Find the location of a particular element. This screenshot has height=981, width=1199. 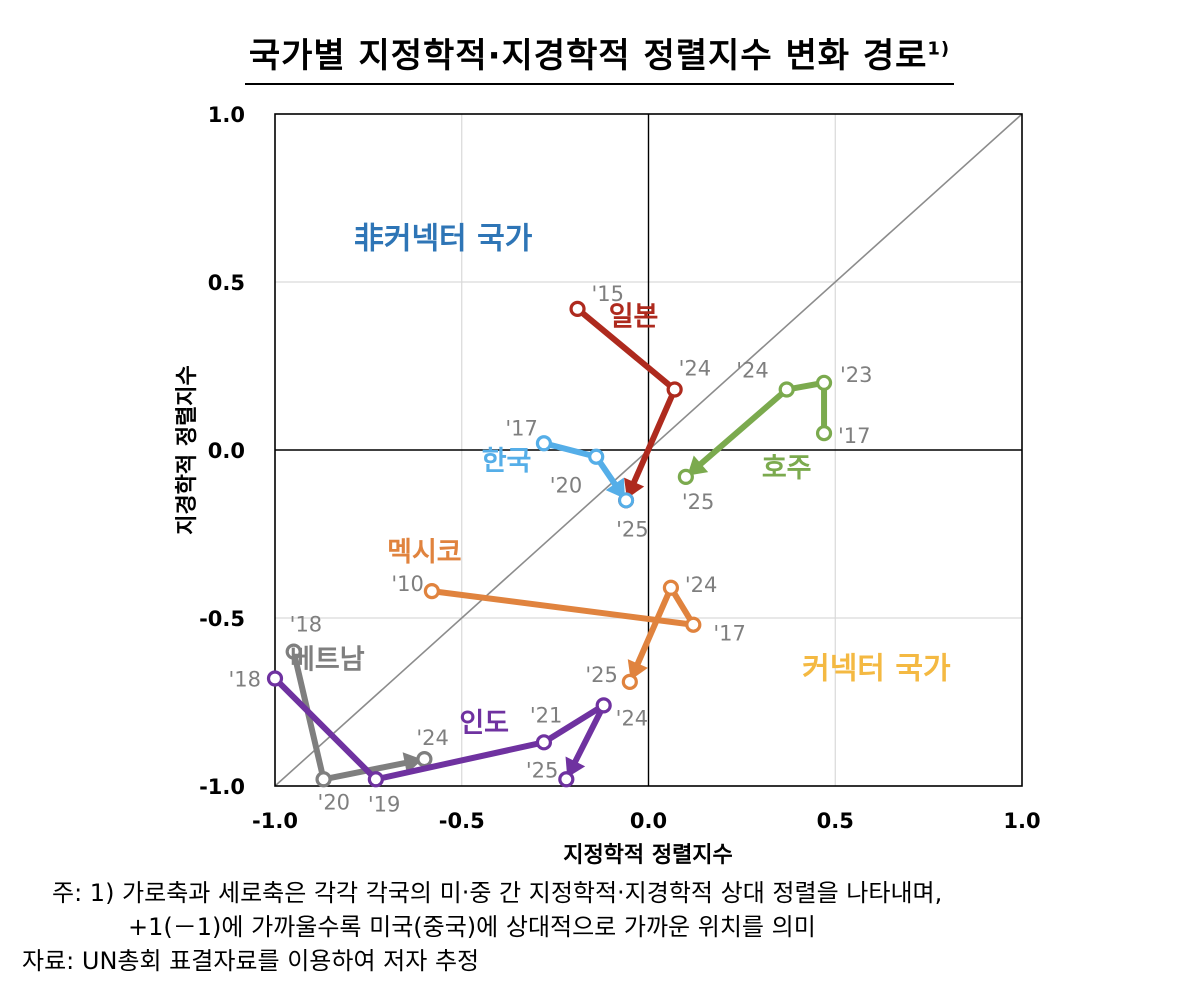

x-tick-label: 1.0 is located at coordinates (1021, 821).